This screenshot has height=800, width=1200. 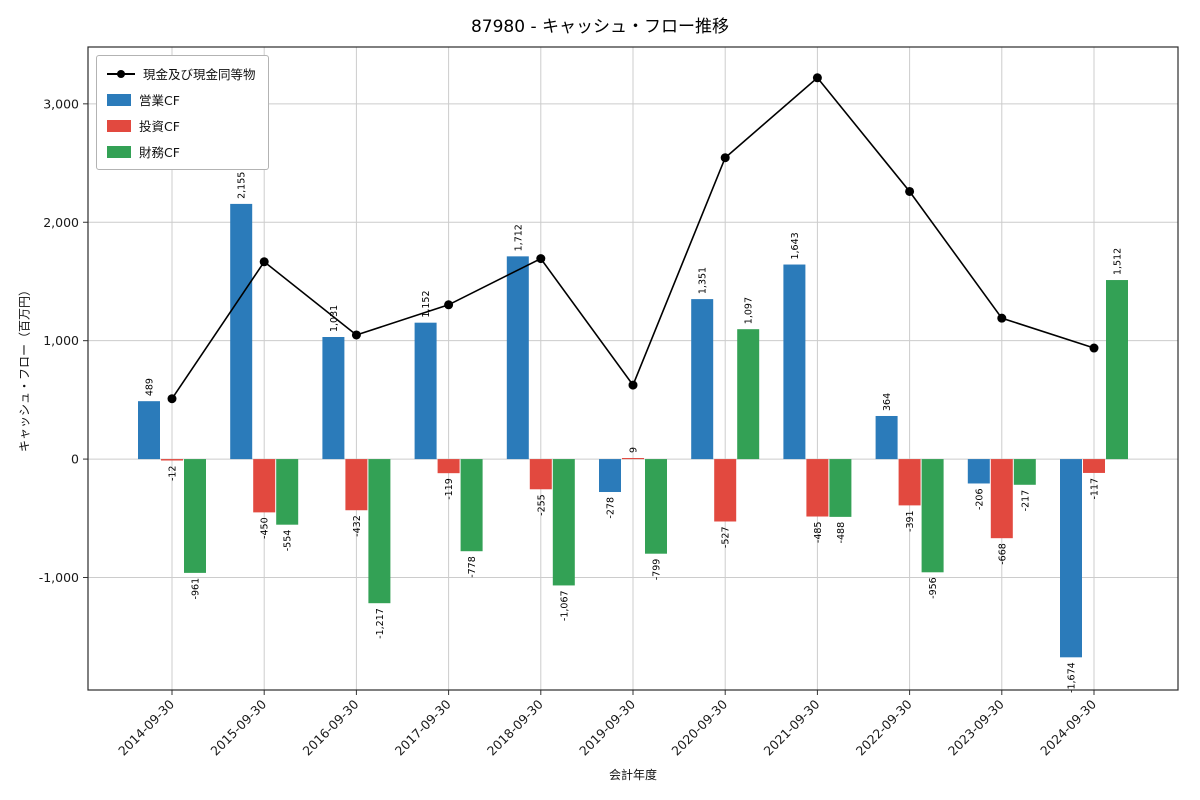 What do you see at coordinates (910, 521) in the screenshot?
I see `bar-value-label: -391` at bounding box center [910, 521].